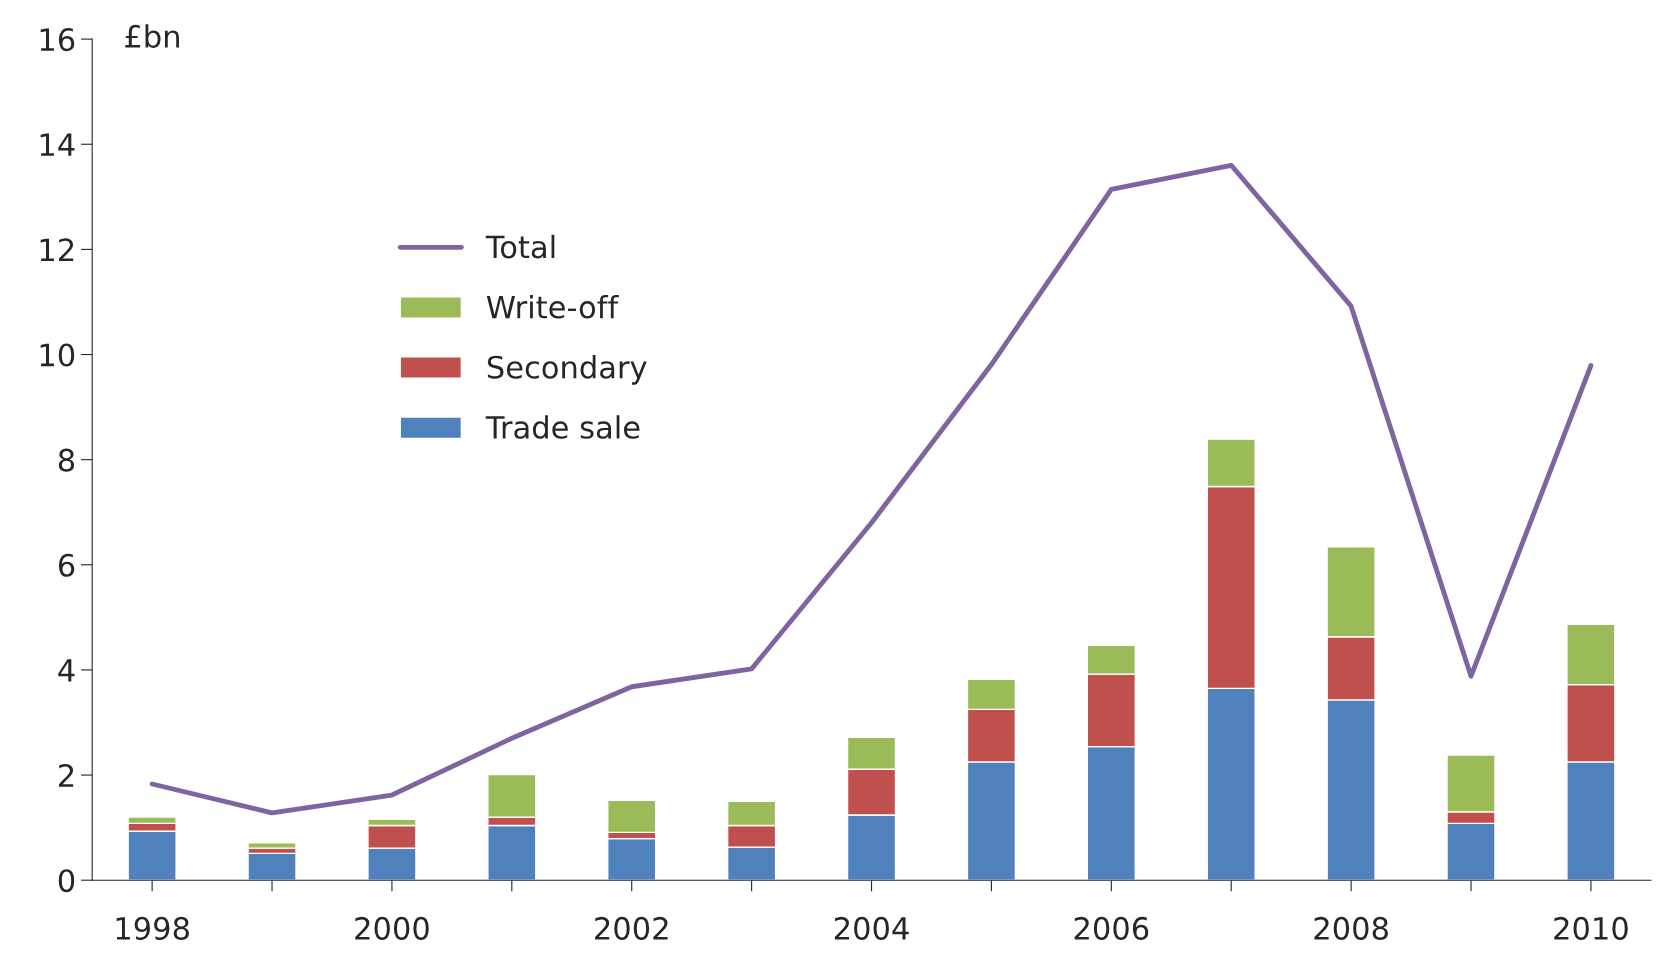 The height and width of the screenshot is (978, 1676). I want to click on legend-label: Trade sale, so click(562, 427).